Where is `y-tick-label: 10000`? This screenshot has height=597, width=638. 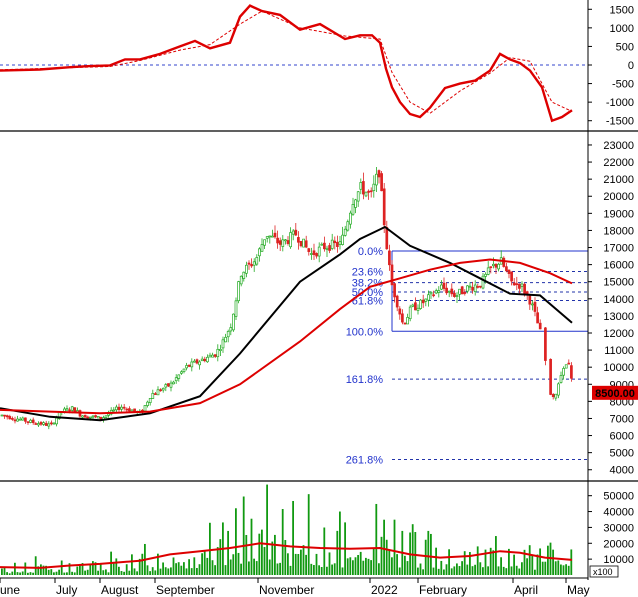
y-tick-label: 10000 is located at coordinates (618, 560).